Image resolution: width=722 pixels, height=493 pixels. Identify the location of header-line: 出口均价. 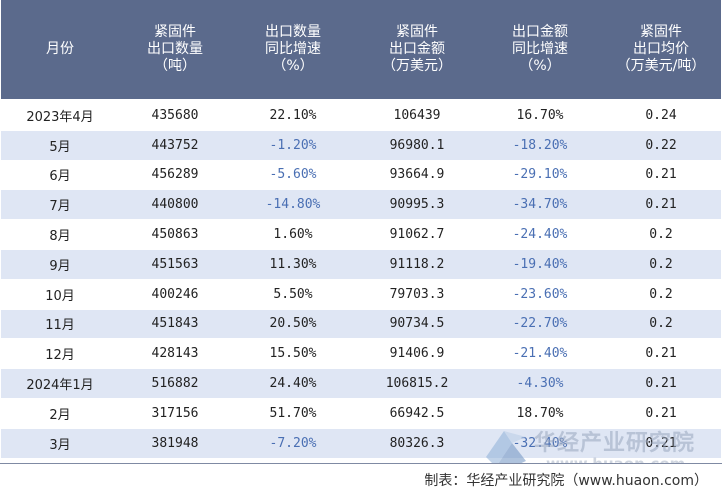
(661, 49).